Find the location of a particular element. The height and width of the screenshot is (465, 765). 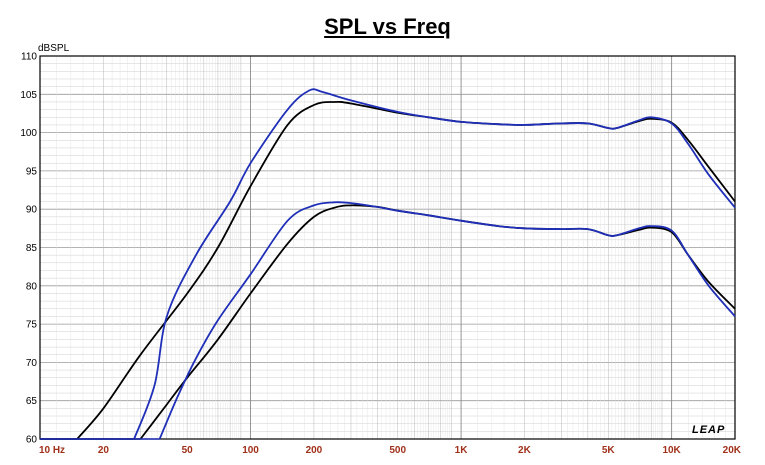

y-tick-label: 60 is located at coordinates (32, 440).